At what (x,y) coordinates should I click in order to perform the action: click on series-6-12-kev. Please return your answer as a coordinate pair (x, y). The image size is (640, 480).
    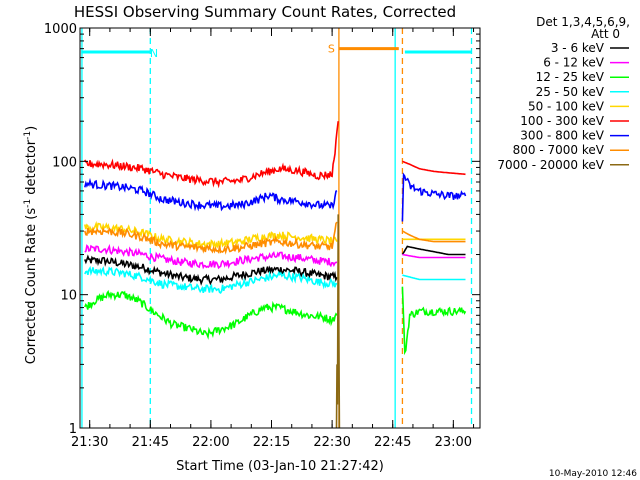
    Looking at the image, I should click on (275, 256).